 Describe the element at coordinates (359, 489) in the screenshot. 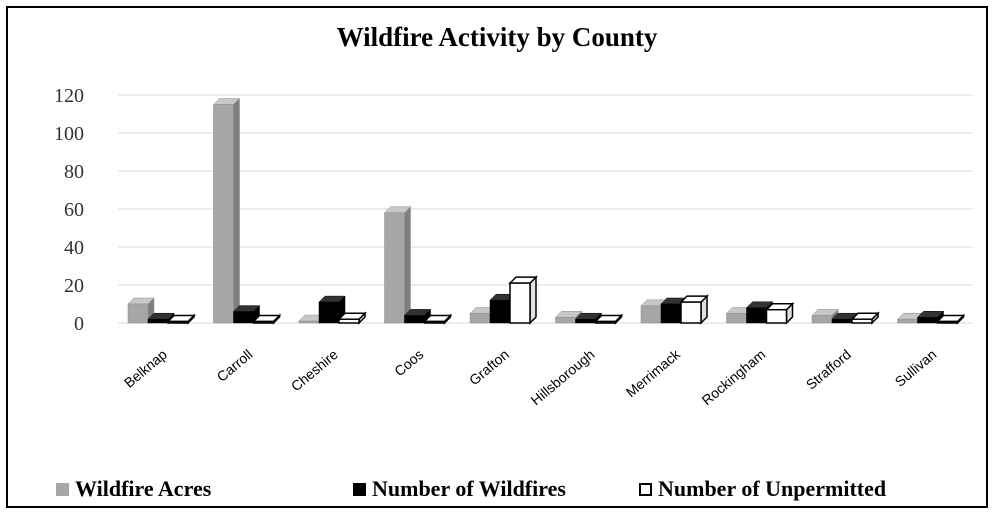

I see `legend-swatch-wildfires` at that location.